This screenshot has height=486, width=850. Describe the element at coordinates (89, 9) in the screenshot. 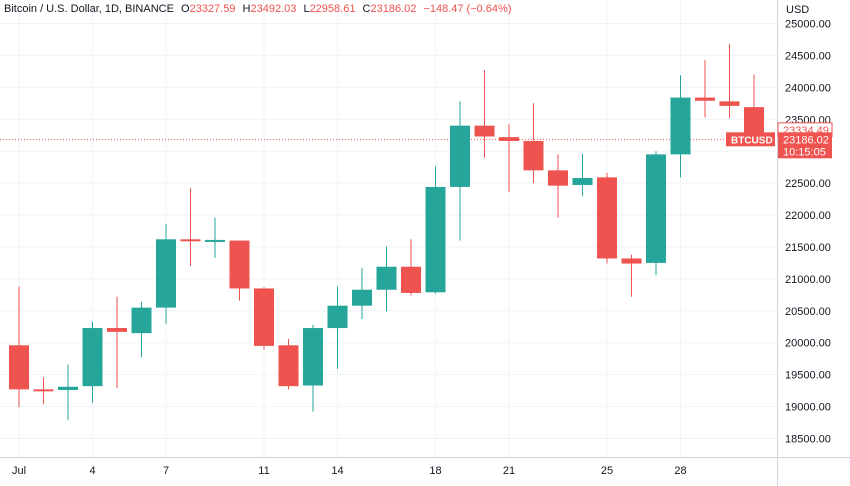

I see `symbol-title: Bitcoin / U.S. Dollar, 1D, BINANCE` at that location.